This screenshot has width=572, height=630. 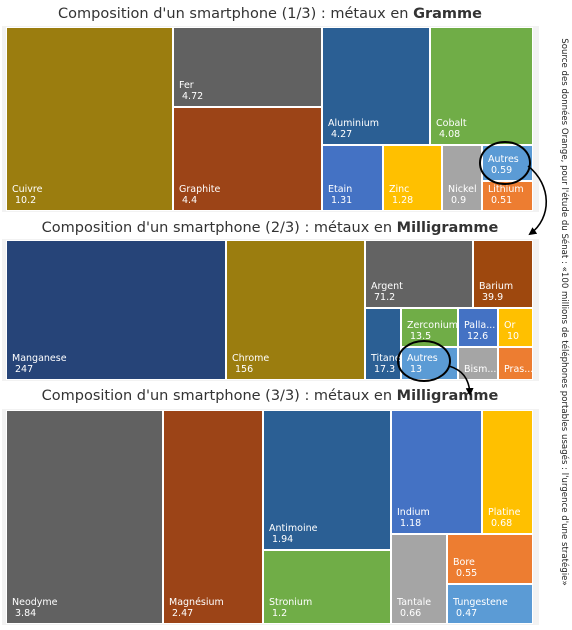 I want to click on tile-barium: Barium 39.9, so click(x=503, y=274).